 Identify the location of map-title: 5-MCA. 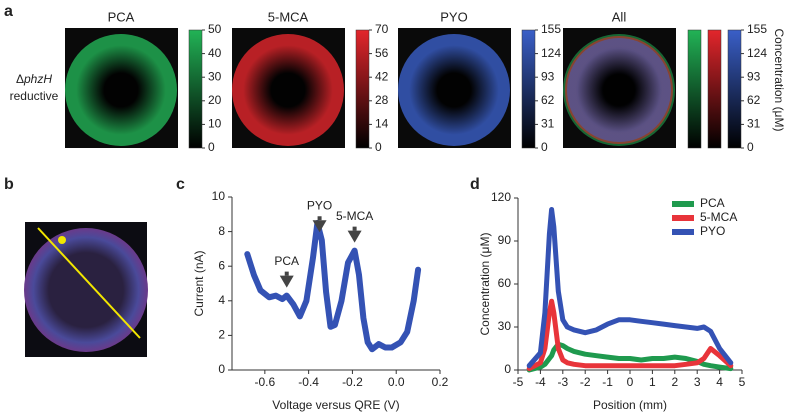
(288, 16).